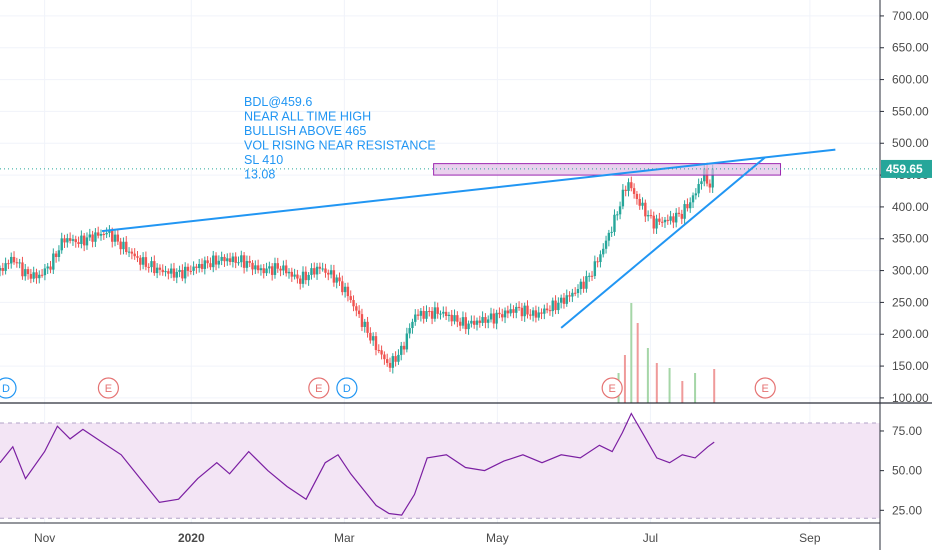 The image size is (932, 550). I want to click on event-marker-label: D, so click(347, 389).